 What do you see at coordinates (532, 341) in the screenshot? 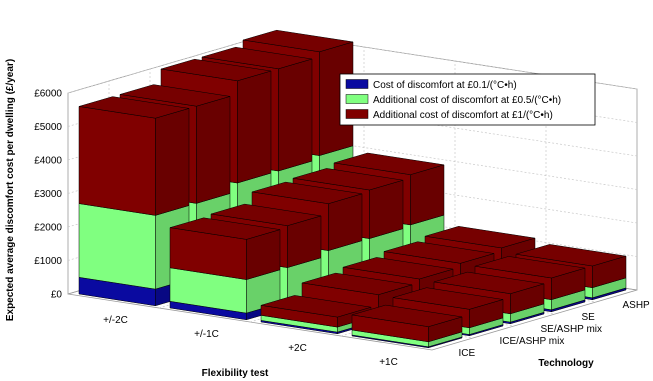
I see `z-tick-label: ICE/ASHP mix` at bounding box center [532, 341].